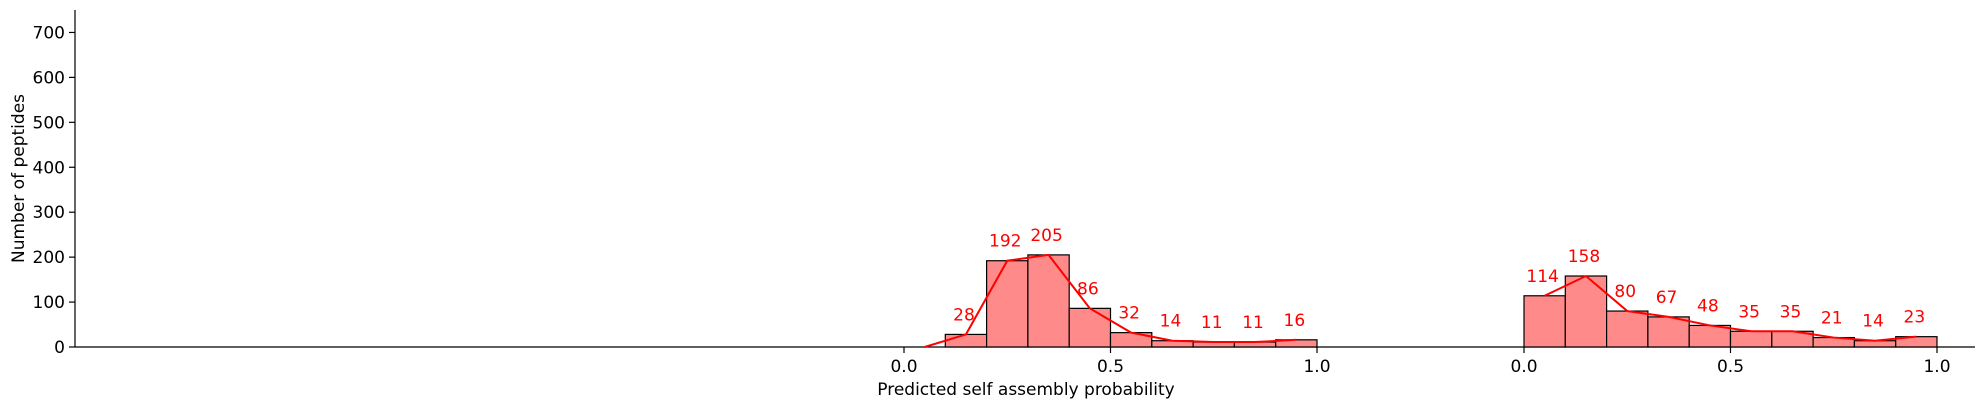 The width and height of the screenshot is (1983, 407). I want to click on bar-count-label: 114, so click(1542, 277).